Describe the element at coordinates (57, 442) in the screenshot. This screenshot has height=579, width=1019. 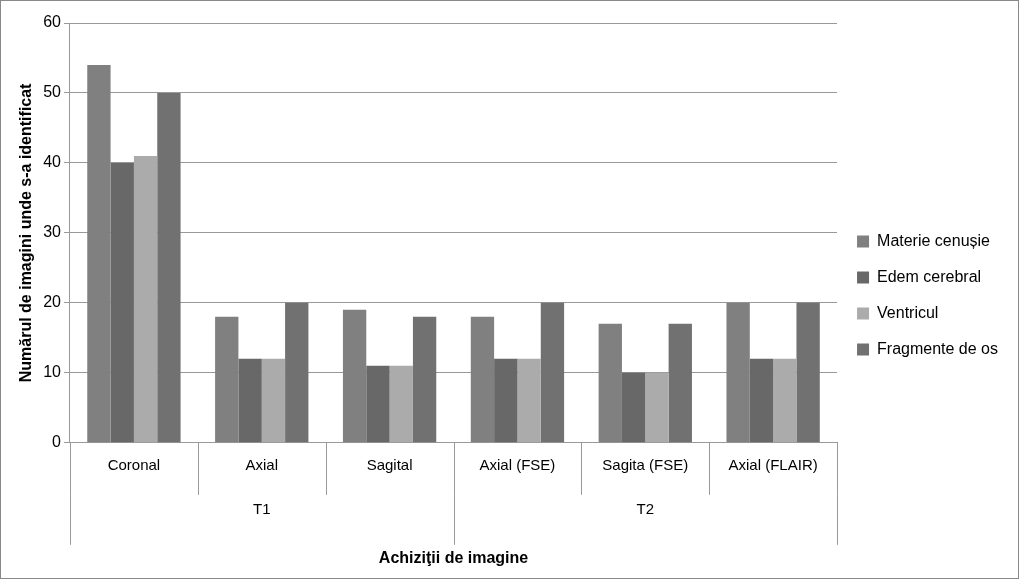
I see `y-tick-label: 0` at that location.